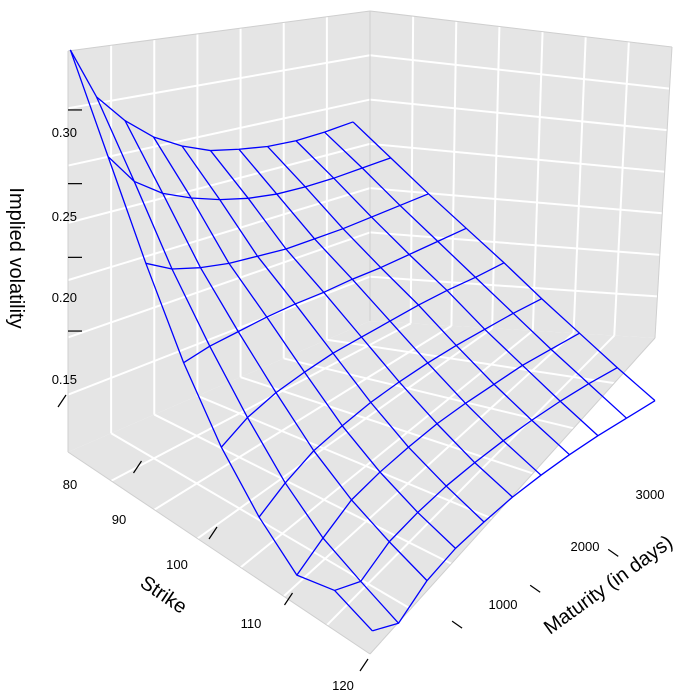 The width and height of the screenshot is (685, 692). Describe the element at coordinates (119, 519) in the screenshot. I see `strike-tick-label: 90` at that location.